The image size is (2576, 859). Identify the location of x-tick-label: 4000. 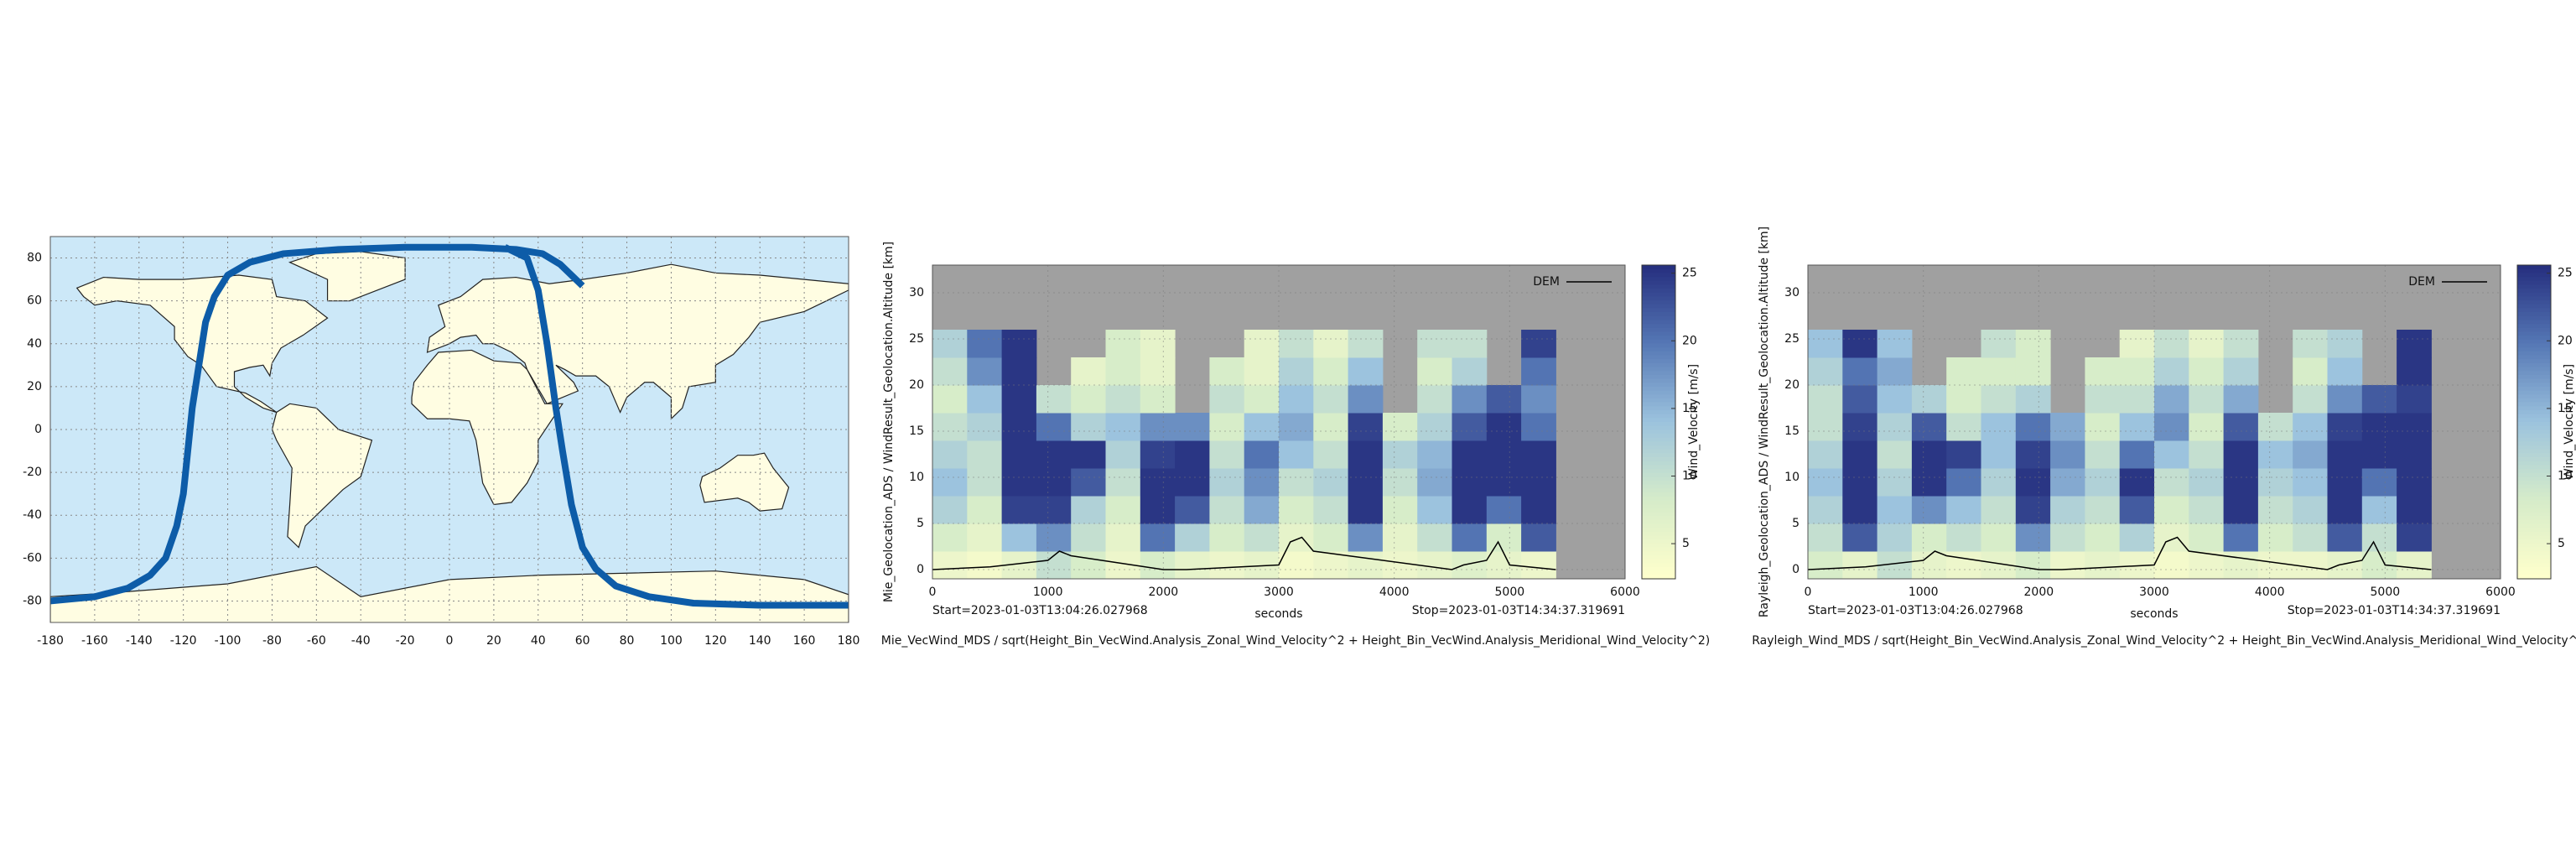
(2270, 592).